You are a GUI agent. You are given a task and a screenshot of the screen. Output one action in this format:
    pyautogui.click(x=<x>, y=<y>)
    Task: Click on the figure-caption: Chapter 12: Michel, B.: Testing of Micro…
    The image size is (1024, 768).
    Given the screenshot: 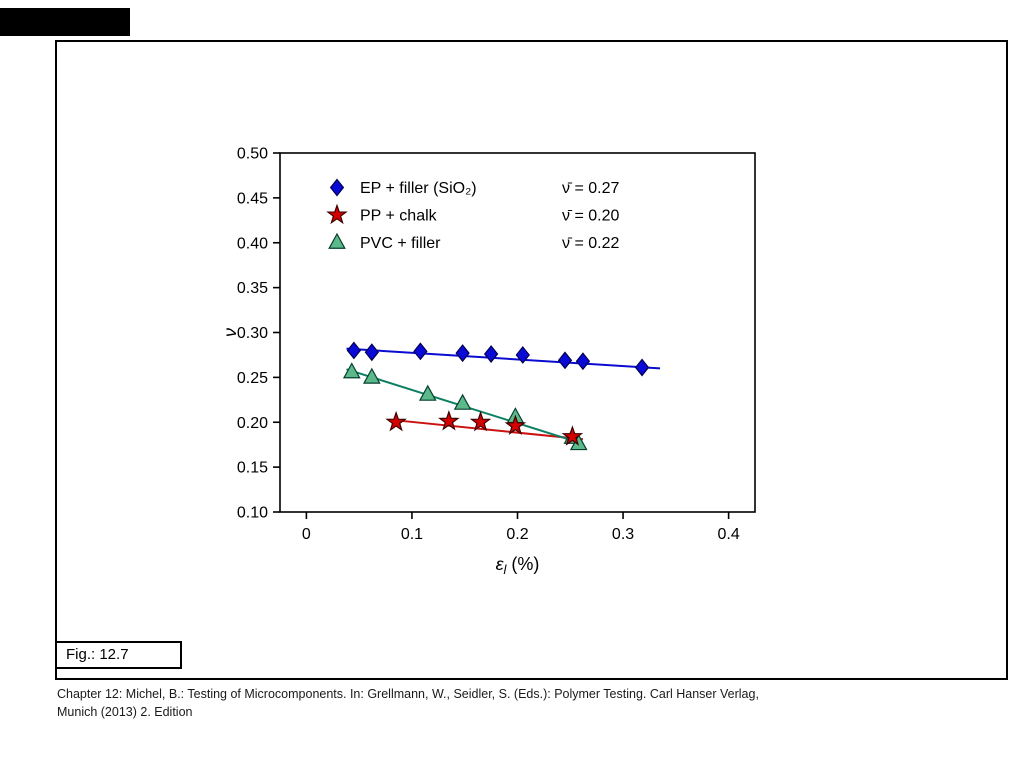 What is the action you would take?
    pyautogui.click(x=527, y=703)
    